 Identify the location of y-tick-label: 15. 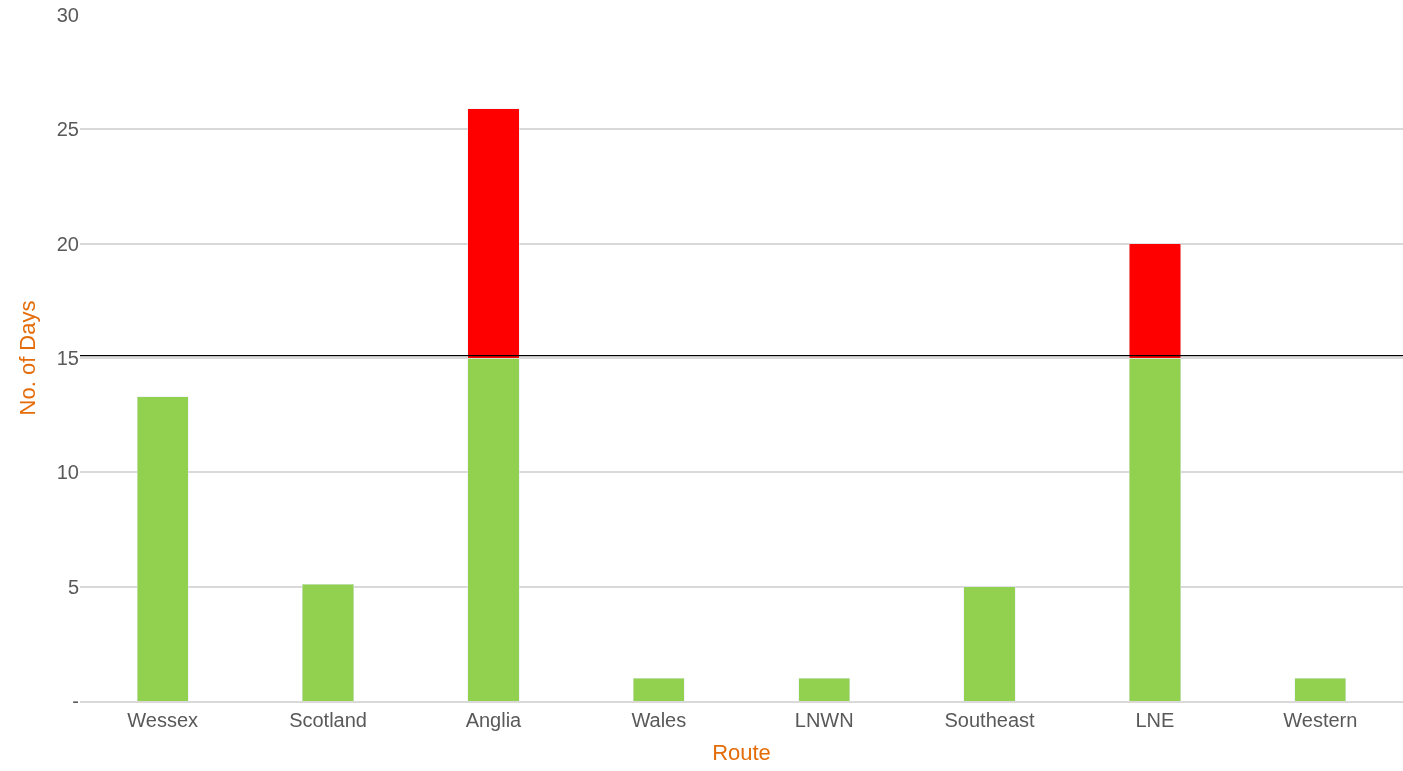
(67, 358).